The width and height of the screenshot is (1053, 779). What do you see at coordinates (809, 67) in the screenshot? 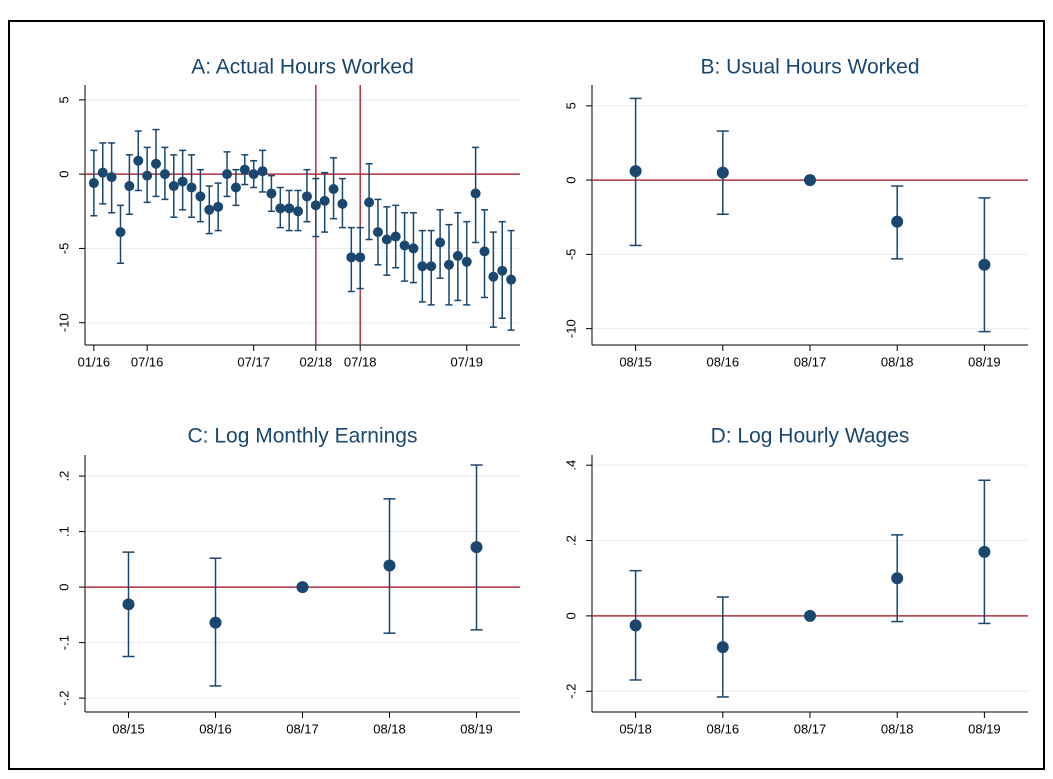
I see `panel-title: B: Usual Hours Worked` at bounding box center [809, 67].